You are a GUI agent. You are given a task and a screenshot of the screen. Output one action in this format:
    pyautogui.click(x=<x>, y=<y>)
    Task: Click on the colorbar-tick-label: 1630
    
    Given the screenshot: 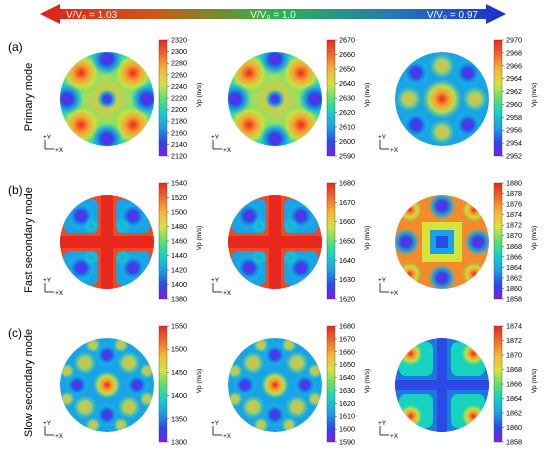 What is the action you would take?
    pyautogui.click(x=347, y=390)
    